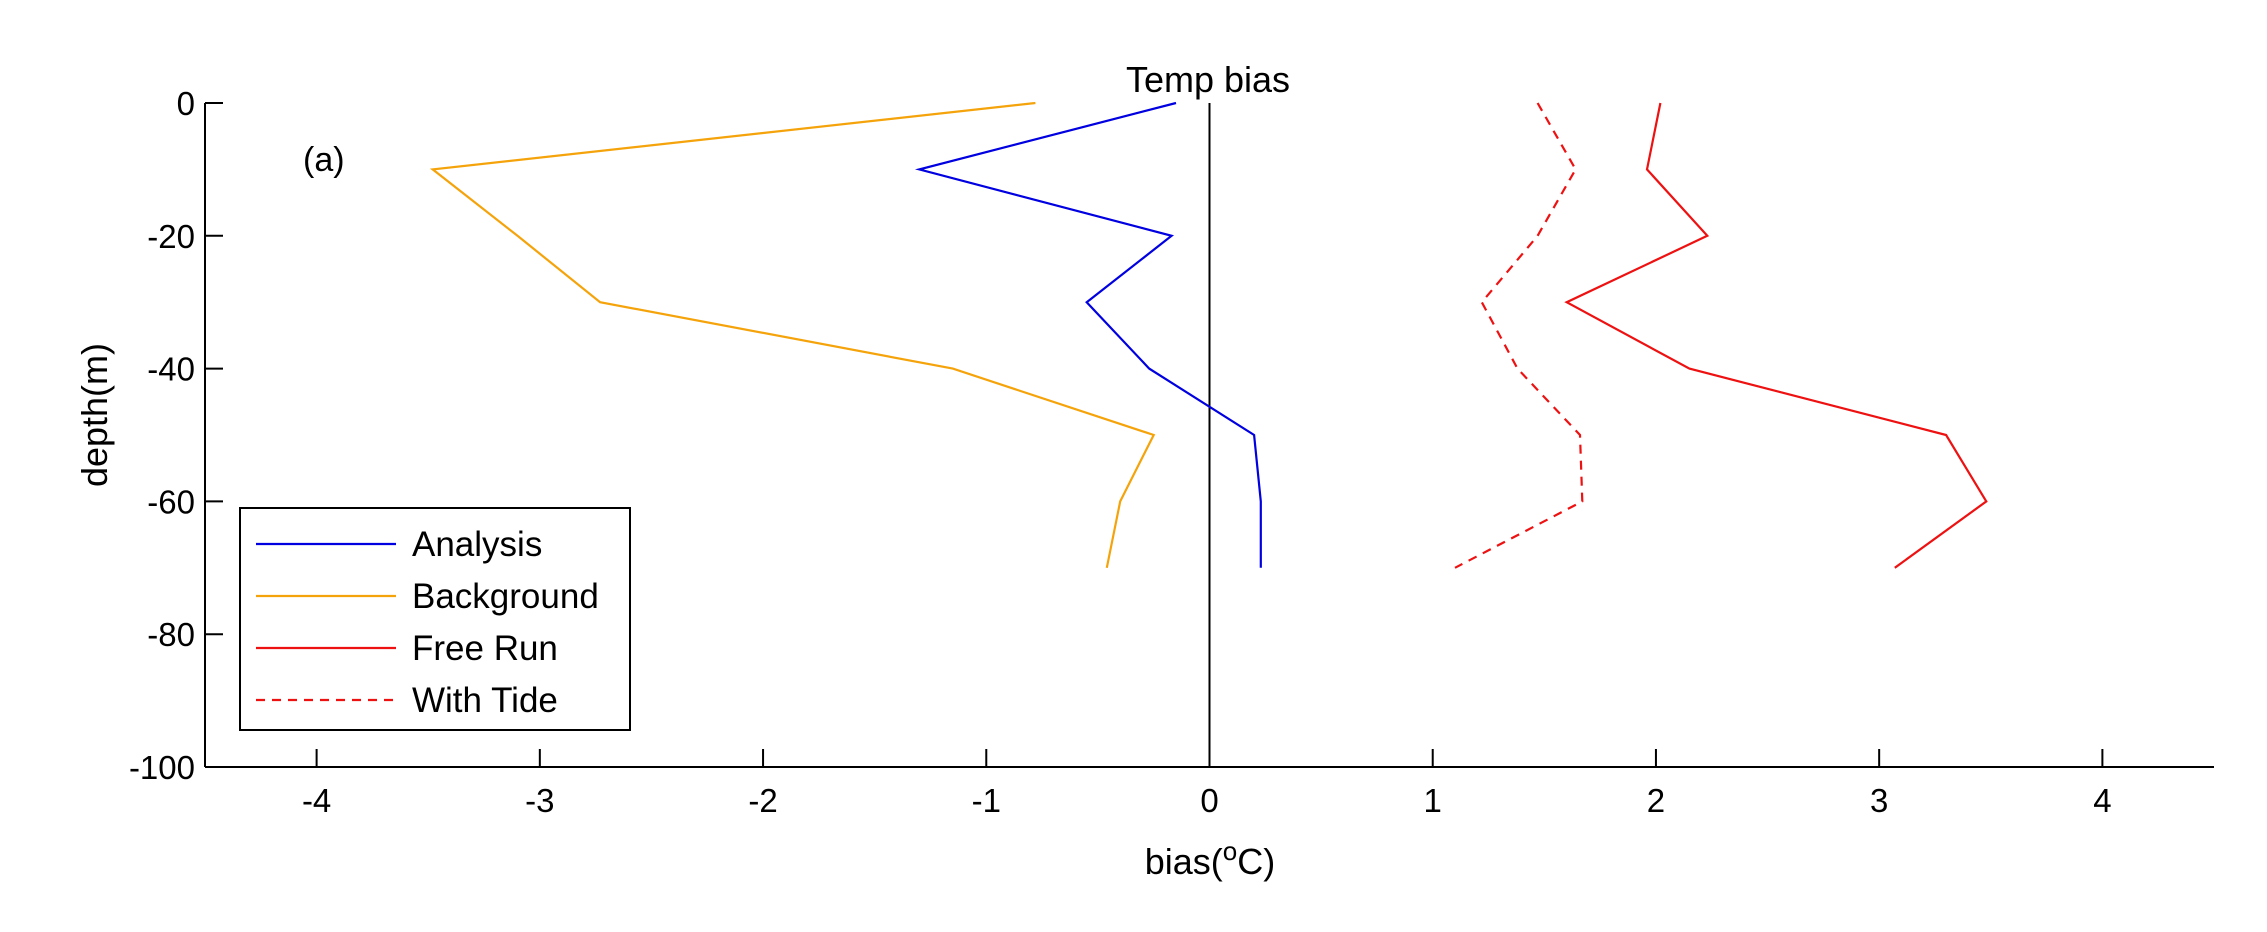  What do you see at coordinates (1519, 335) in the screenshot?
I see `series-line-with-tide` at bounding box center [1519, 335].